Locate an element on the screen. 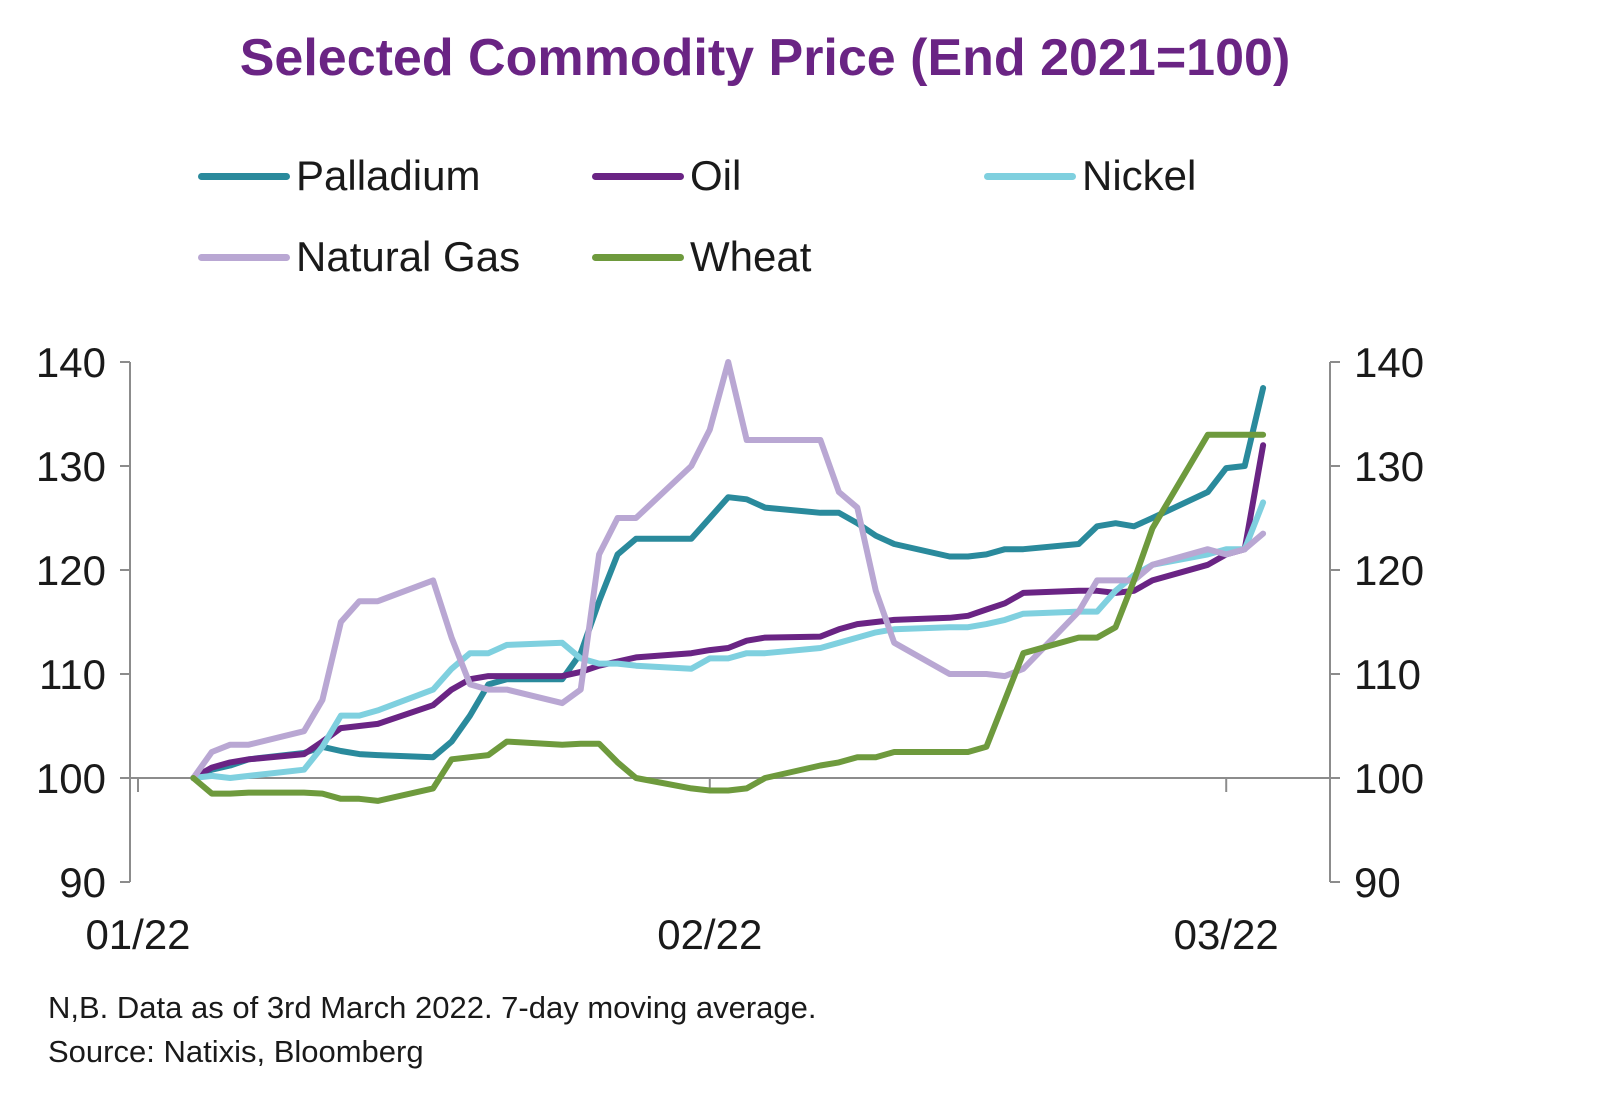 The image size is (1600, 1098). legend-entry-nickel: Nickel is located at coordinates (1090, 175).